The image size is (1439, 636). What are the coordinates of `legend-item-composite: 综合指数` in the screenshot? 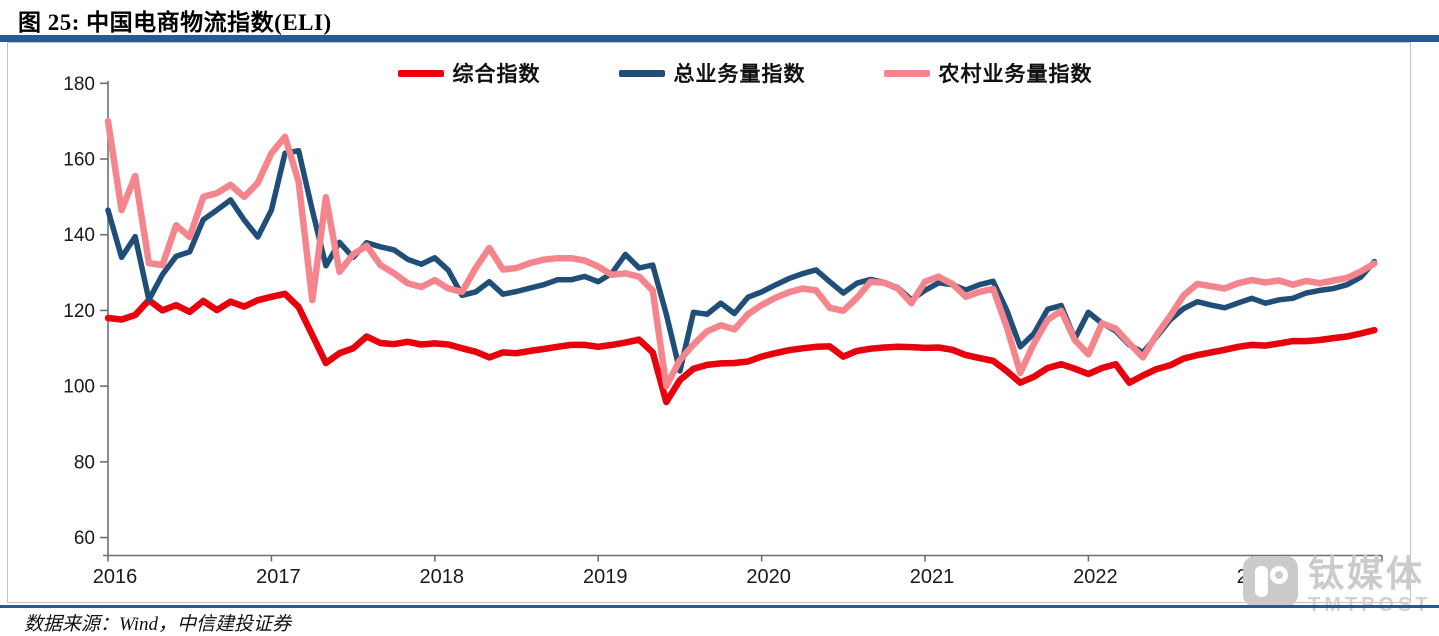 It's located at (469, 73).